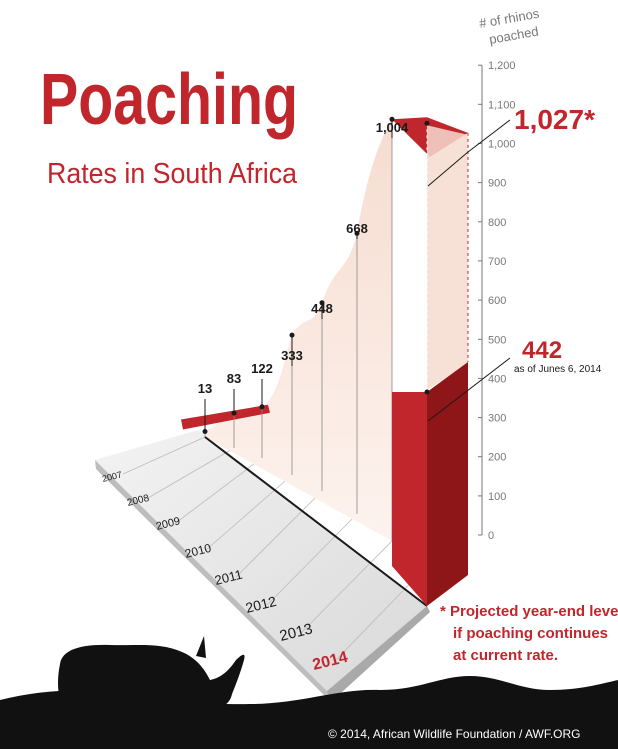  Describe the element at coordinates (447, 484) in the screenshot. I see `current-bar-side` at that location.